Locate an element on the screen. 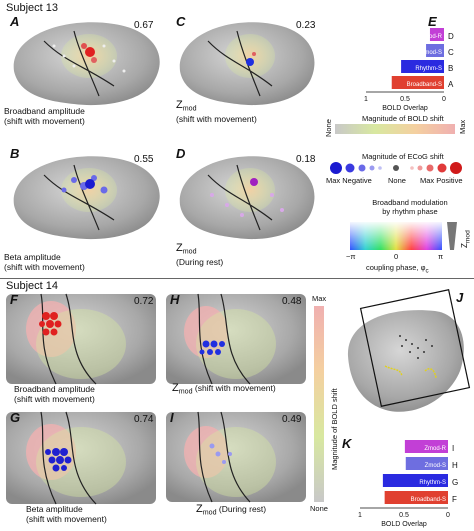  caption-h: Zmod (shift with movement) is located at coordinates (224, 389).